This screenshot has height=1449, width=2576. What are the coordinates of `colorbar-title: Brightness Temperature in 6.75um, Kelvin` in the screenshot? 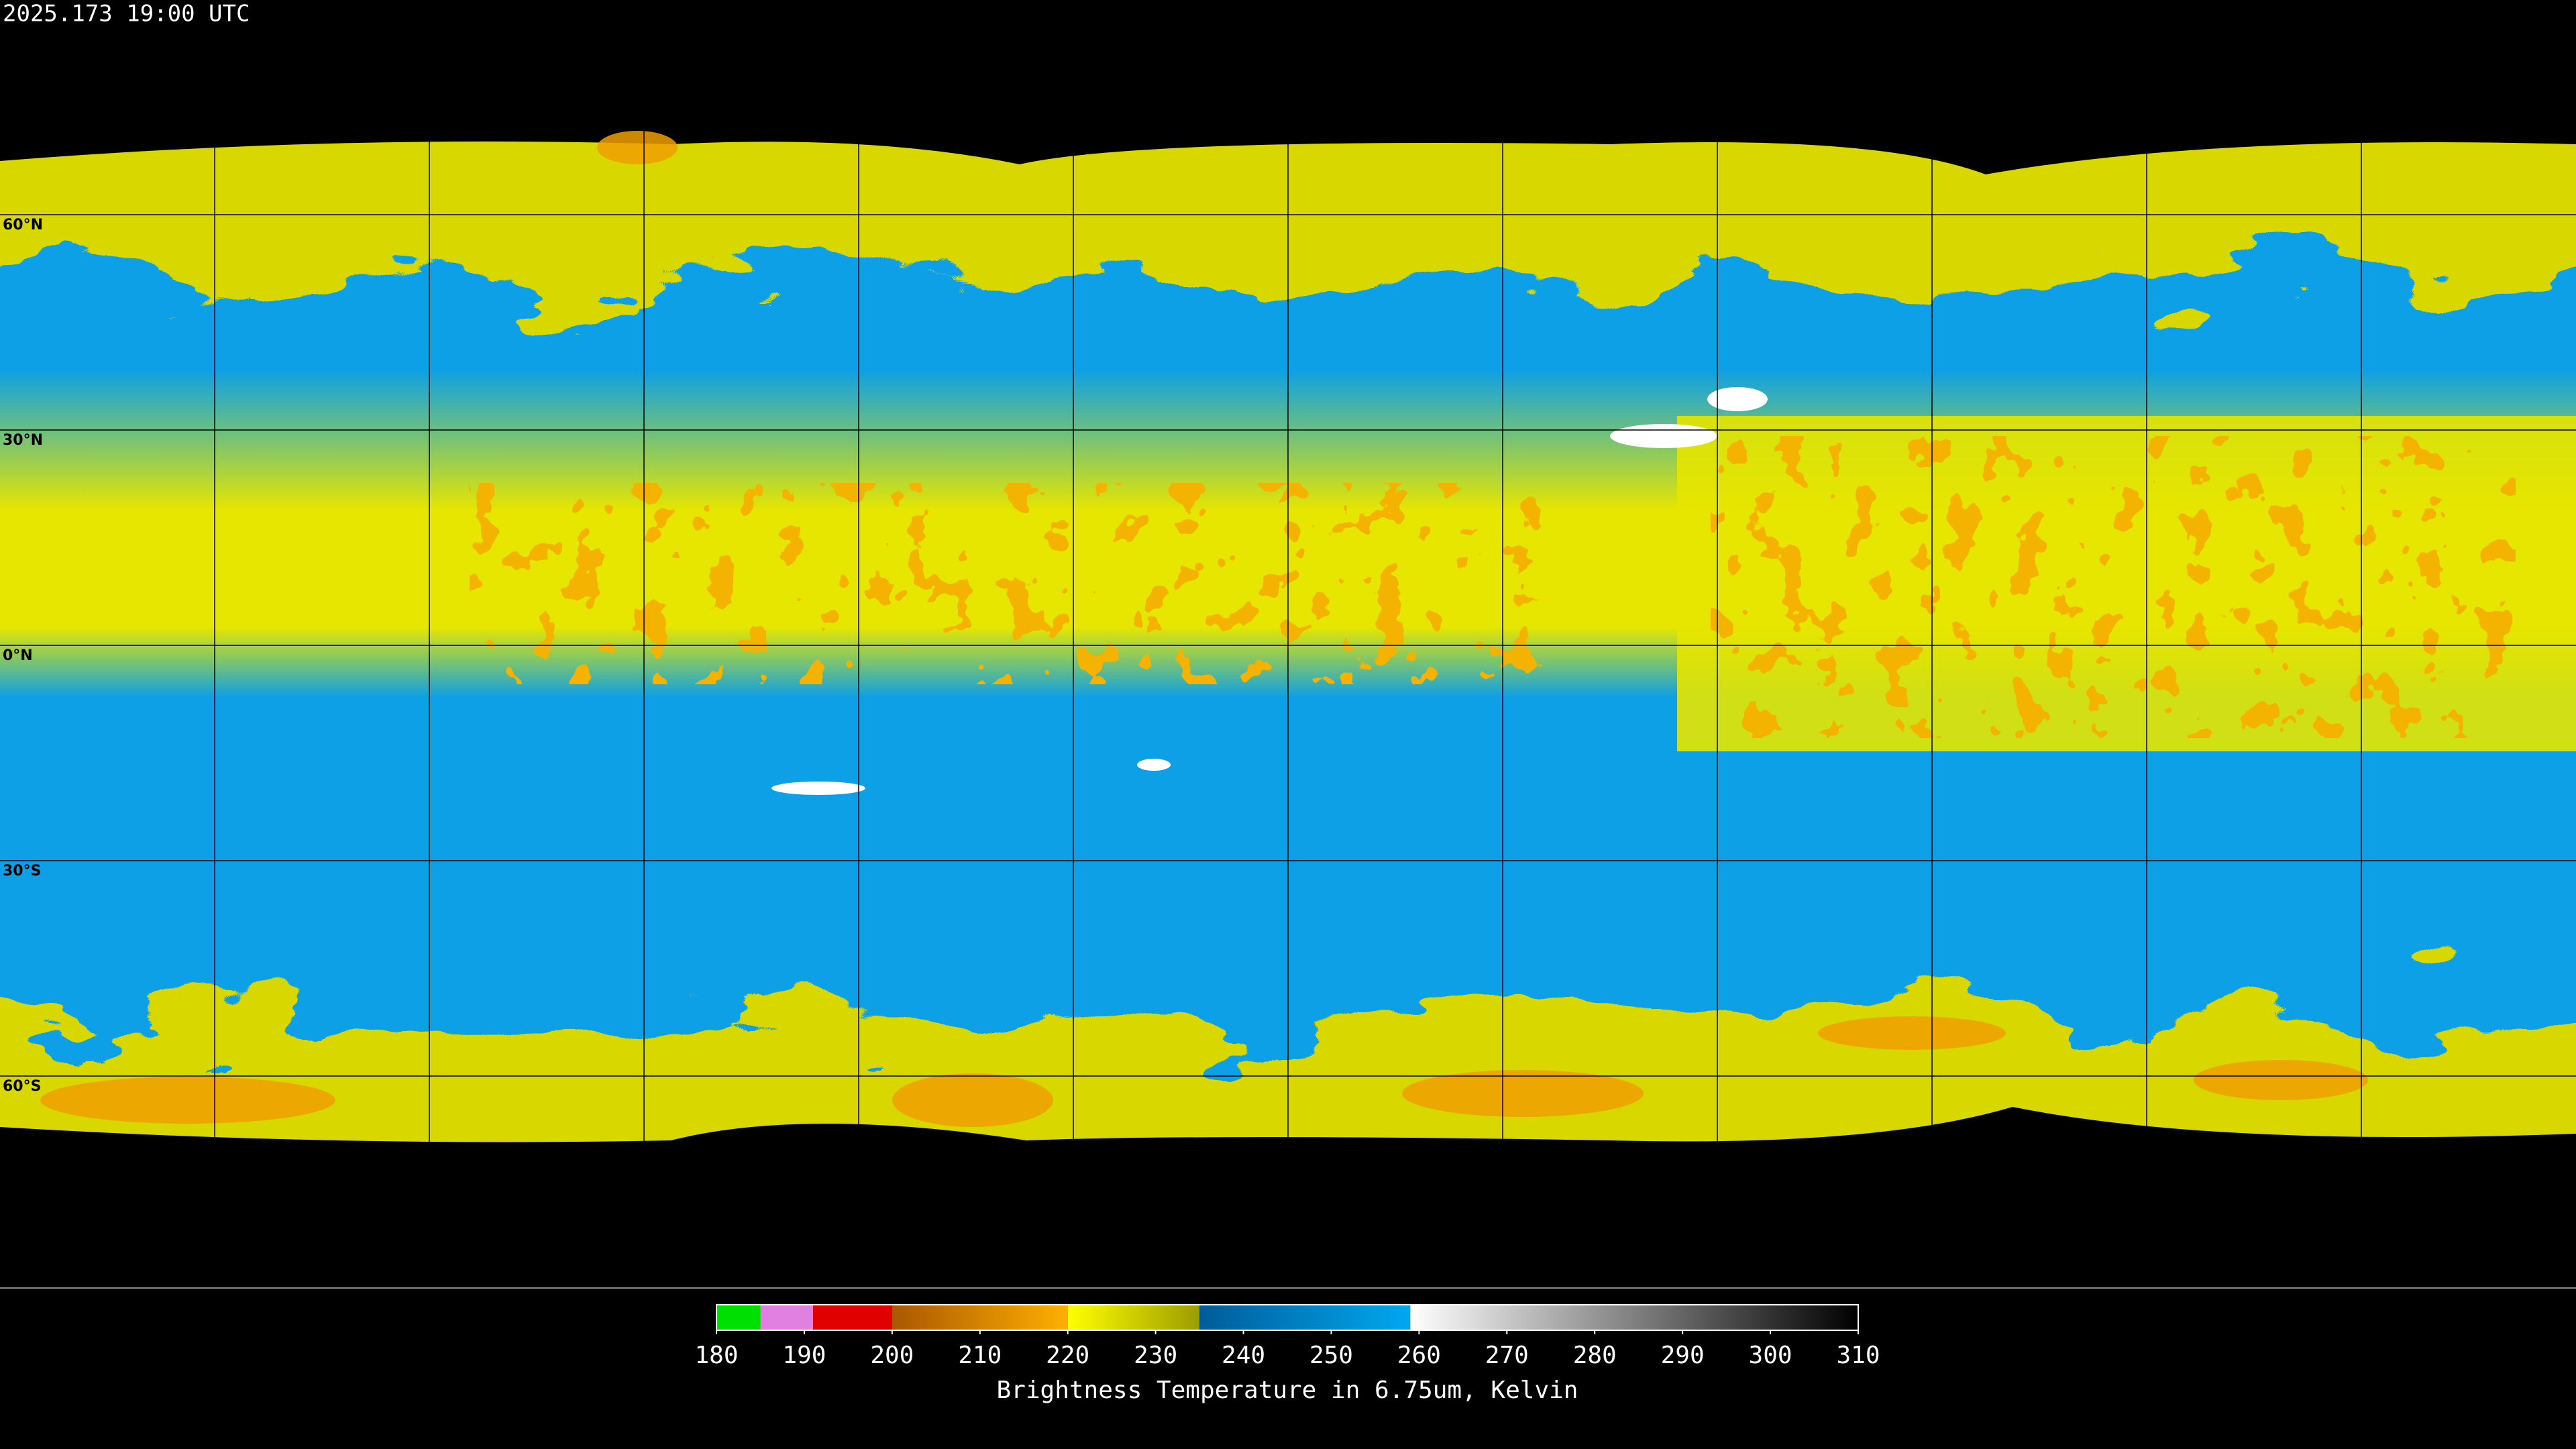 It's located at (1287, 1390).